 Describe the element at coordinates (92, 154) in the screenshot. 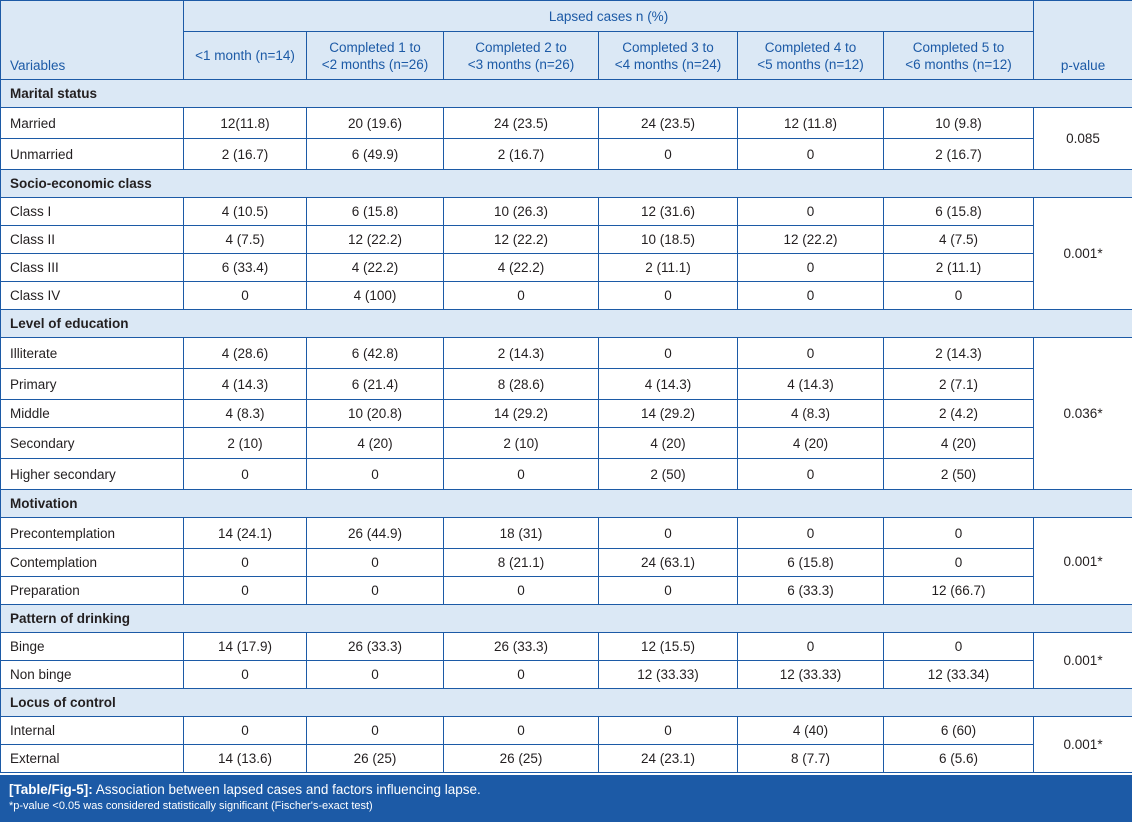

I see `row-label: Unmarried` at that location.